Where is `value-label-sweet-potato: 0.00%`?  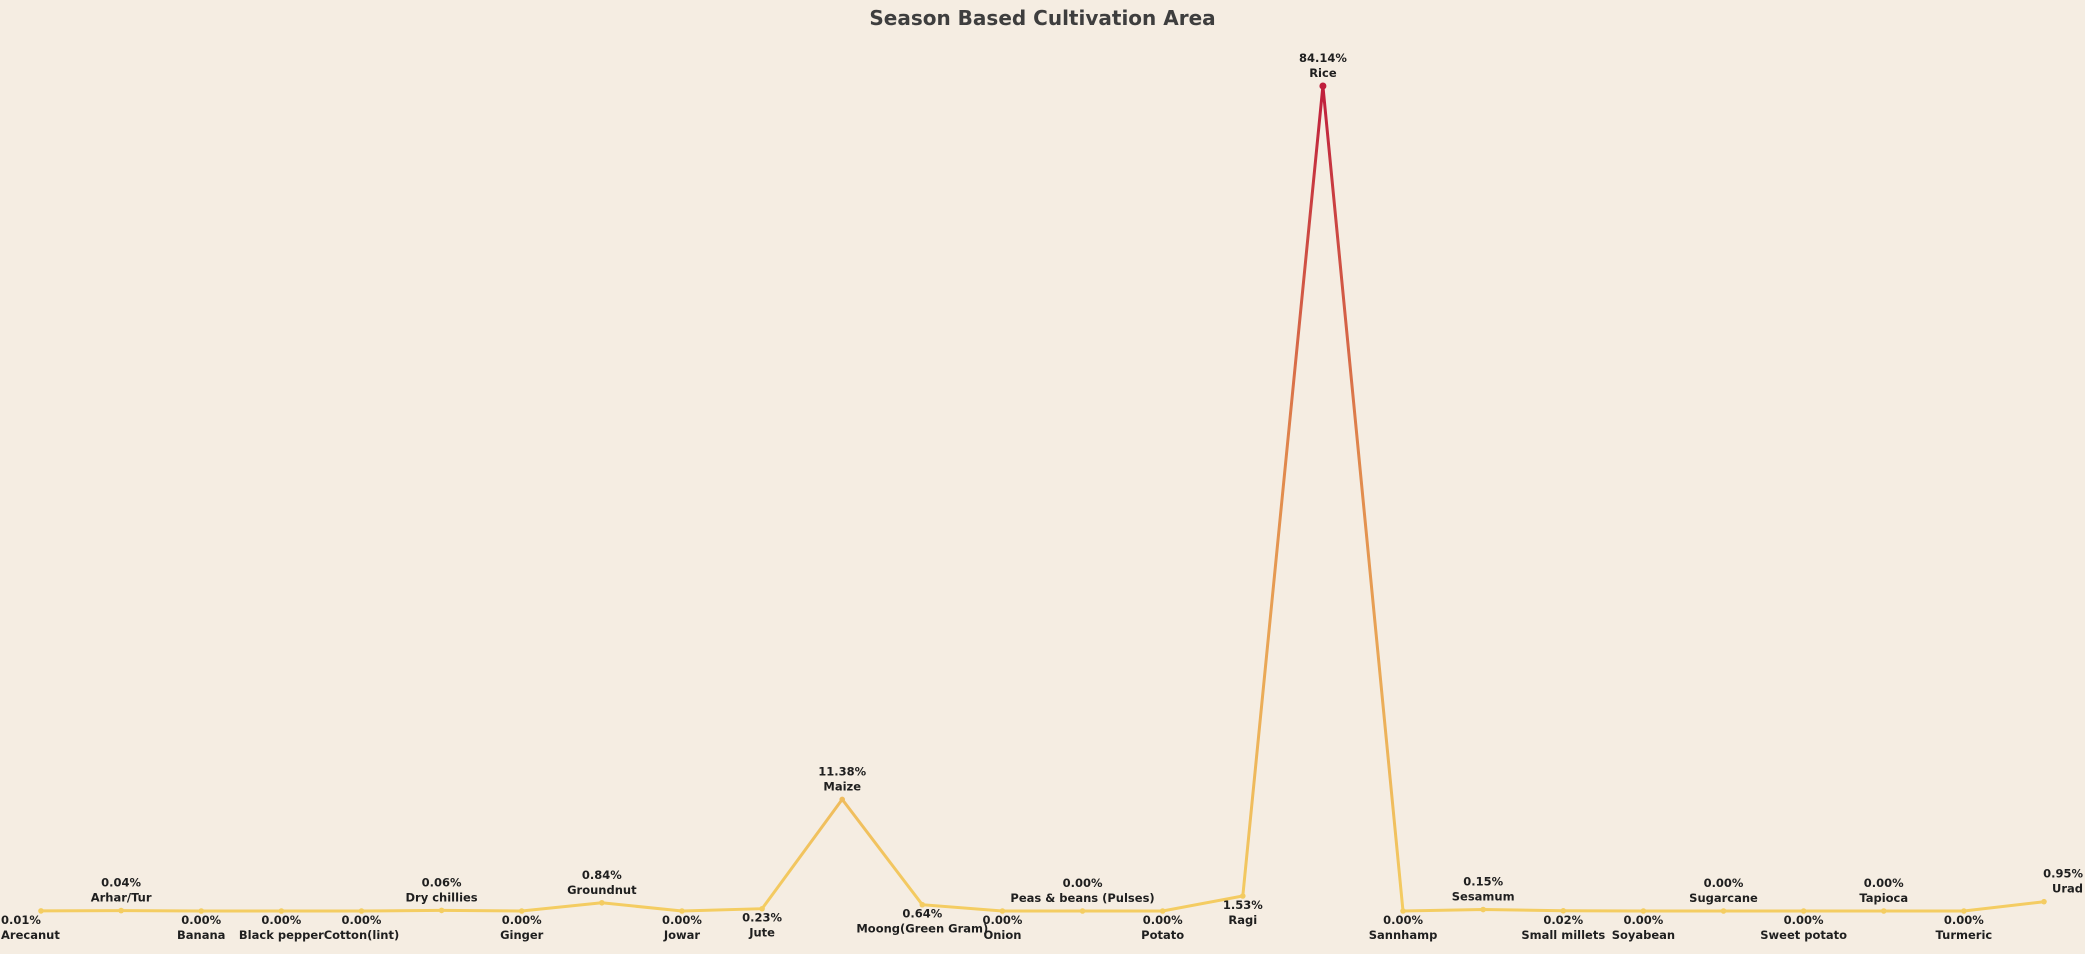 value-label-sweet-potato: 0.00% is located at coordinates (1804, 920).